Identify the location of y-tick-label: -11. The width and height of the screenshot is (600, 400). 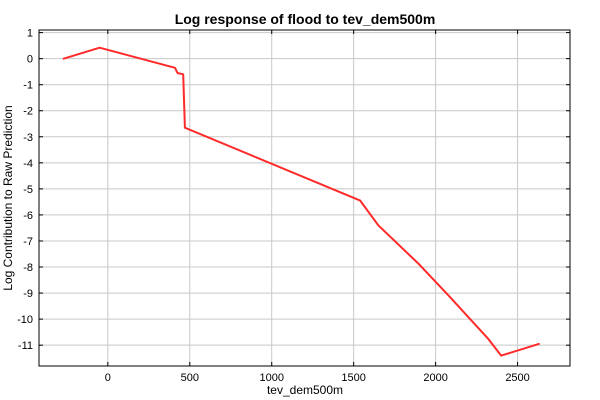
(25, 346).